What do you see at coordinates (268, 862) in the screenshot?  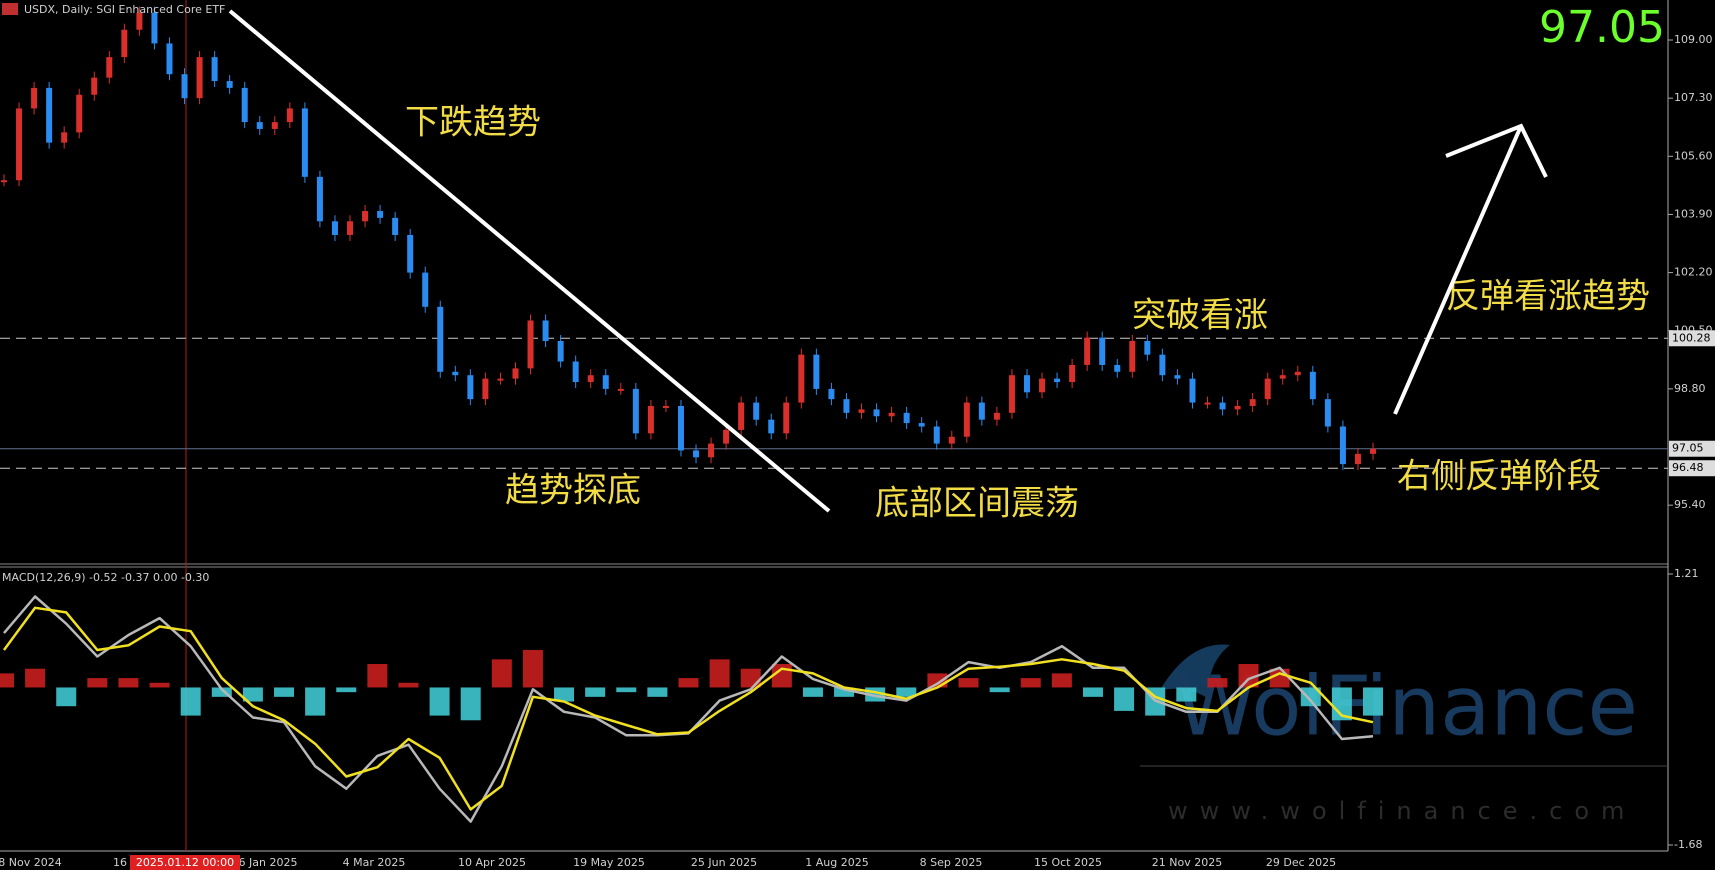 I see `x-tick-label: 6 Jan 2025` at bounding box center [268, 862].